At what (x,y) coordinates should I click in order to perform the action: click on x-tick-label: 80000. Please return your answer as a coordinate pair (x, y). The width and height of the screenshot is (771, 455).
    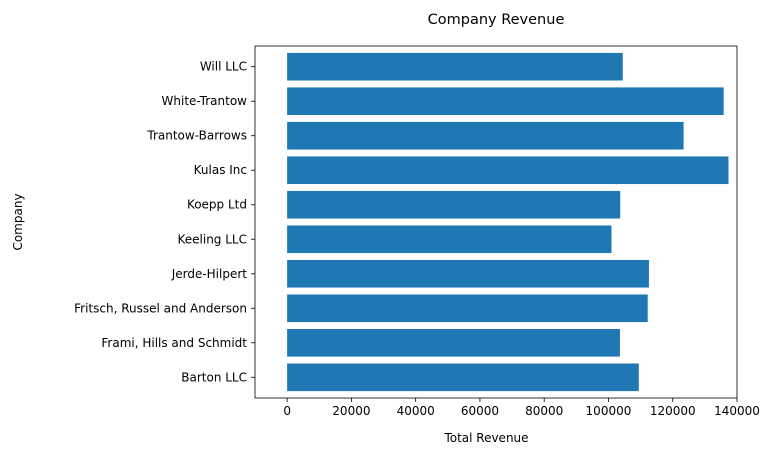
    Looking at the image, I should click on (544, 411).